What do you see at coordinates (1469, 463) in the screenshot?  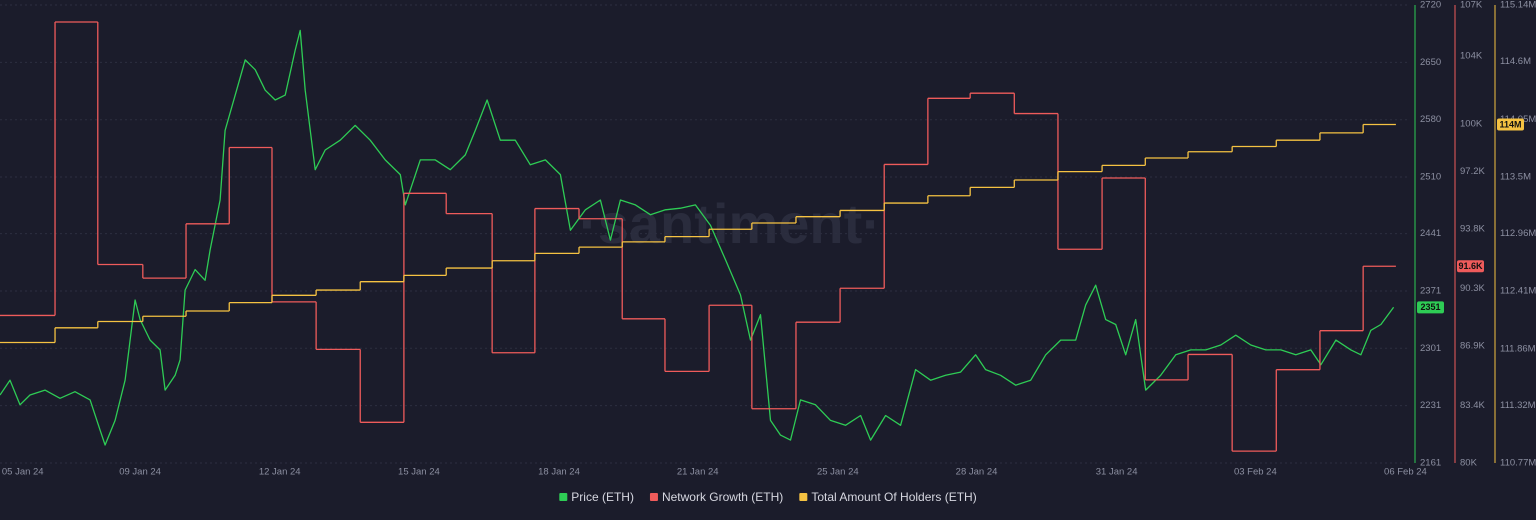 I see `y-tick-label: 80K` at bounding box center [1469, 463].